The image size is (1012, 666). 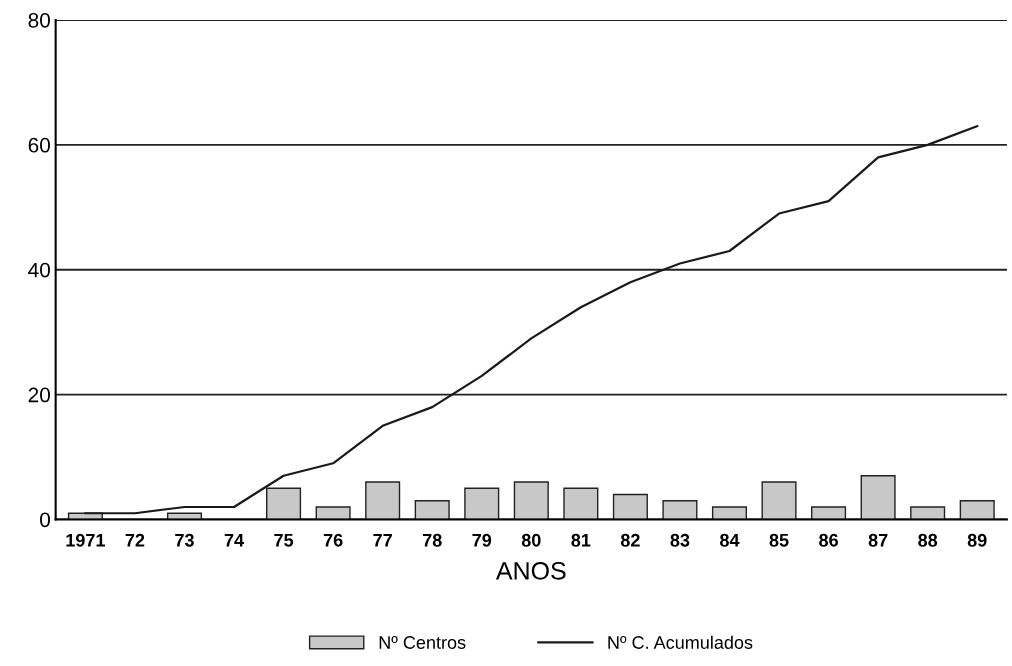 I want to click on x-tick-label: 84, so click(x=730, y=540).